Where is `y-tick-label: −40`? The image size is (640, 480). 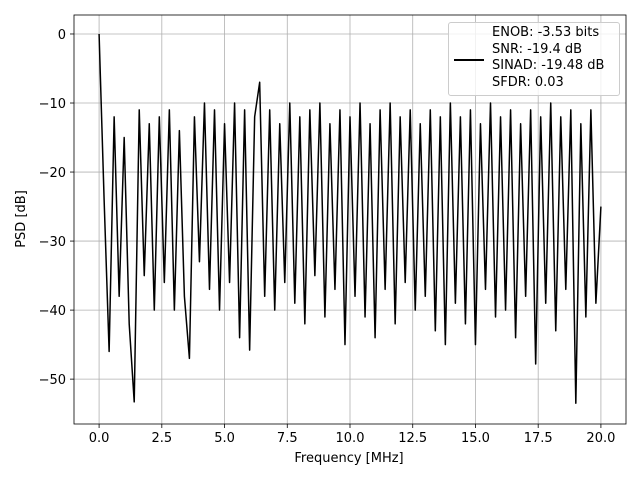
y-tick-label: −40 is located at coordinates (52, 311).